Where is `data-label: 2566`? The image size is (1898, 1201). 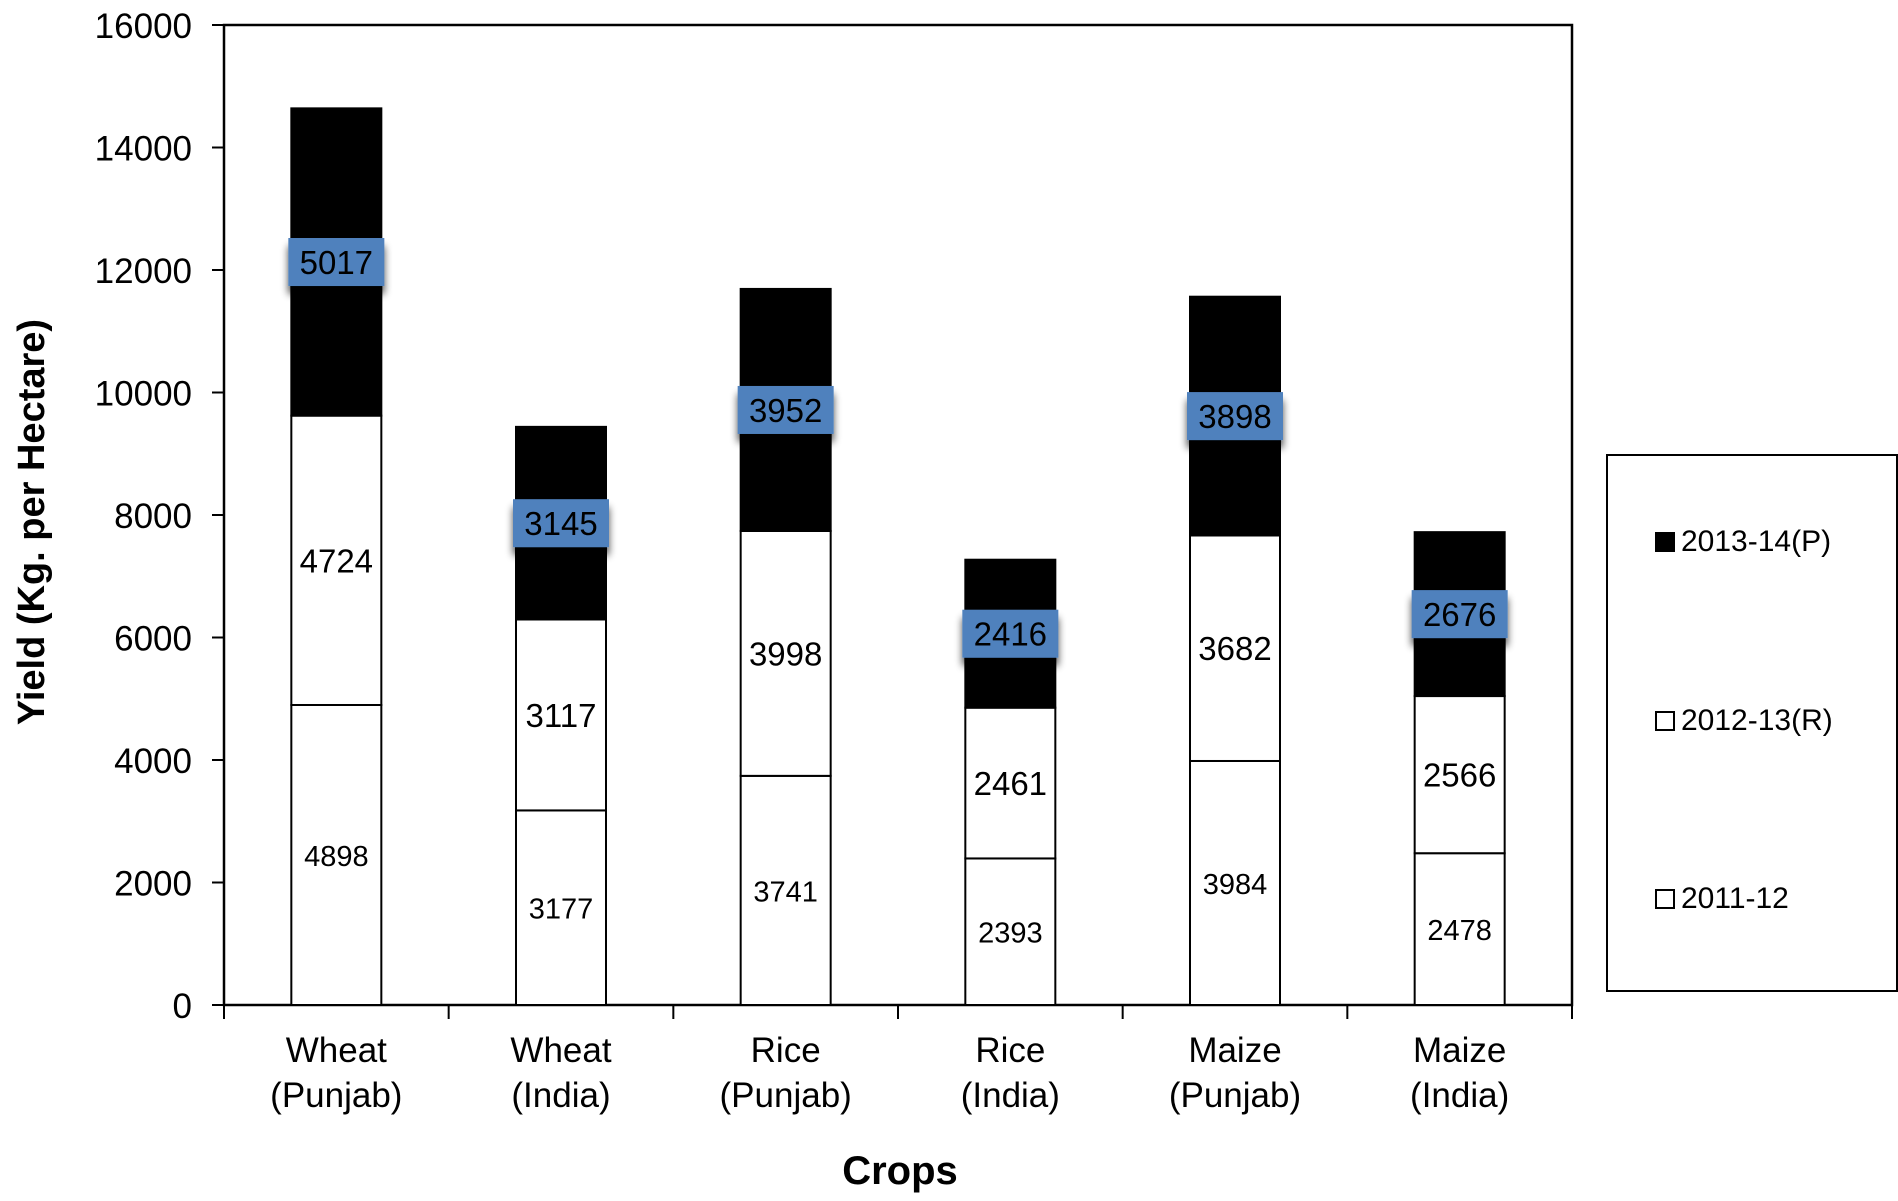
data-label: 2566 is located at coordinates (1459, 775).